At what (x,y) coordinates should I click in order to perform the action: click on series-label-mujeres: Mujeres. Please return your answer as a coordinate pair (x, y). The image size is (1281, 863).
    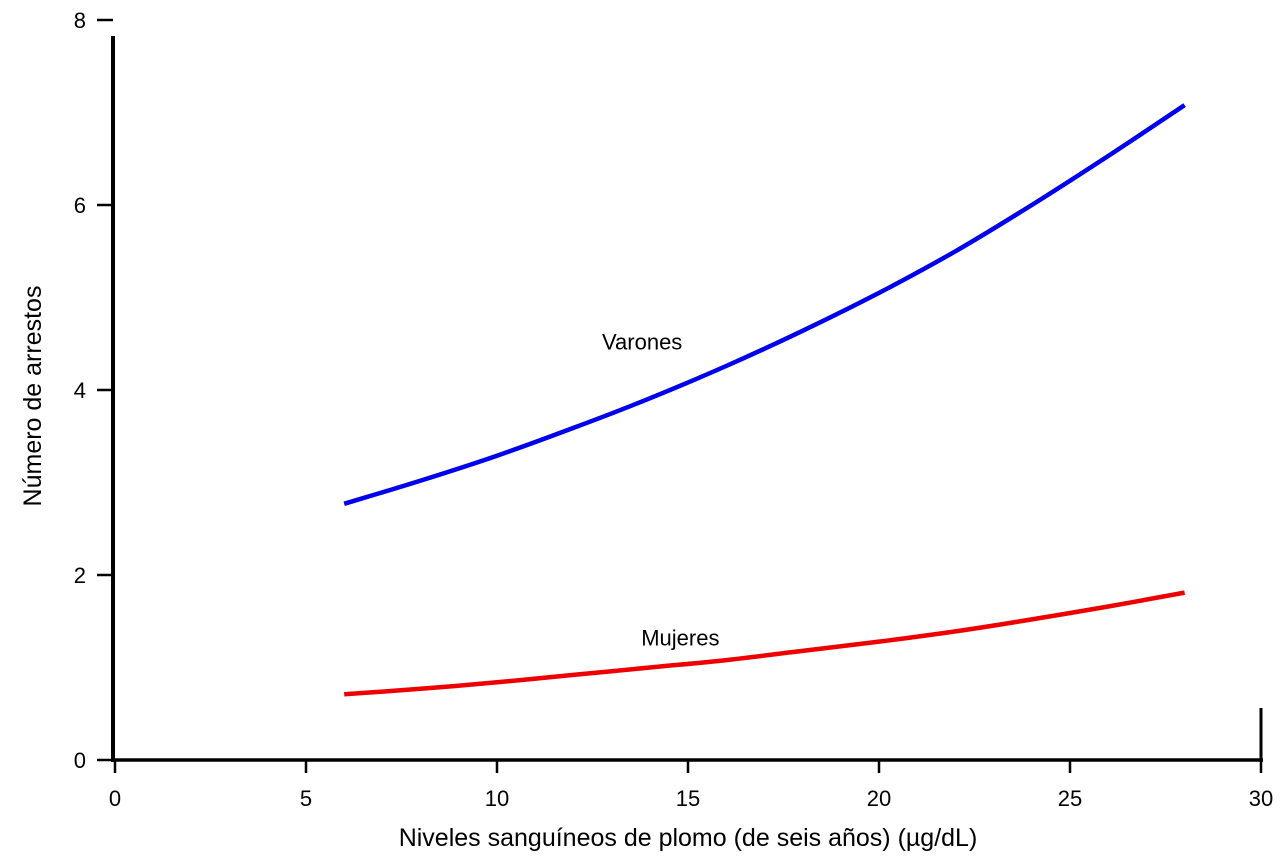
    Looking at the image, I should click on (680, 637).